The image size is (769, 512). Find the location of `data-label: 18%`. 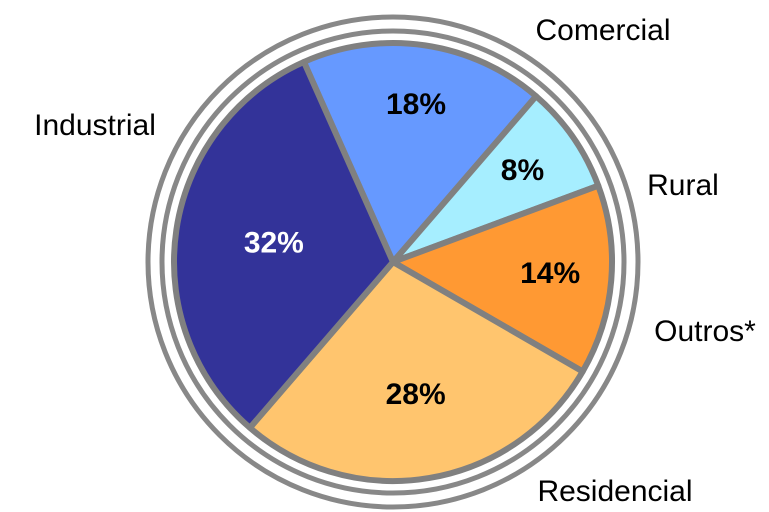

data-label: 18% is located at coordinates (416, 104).